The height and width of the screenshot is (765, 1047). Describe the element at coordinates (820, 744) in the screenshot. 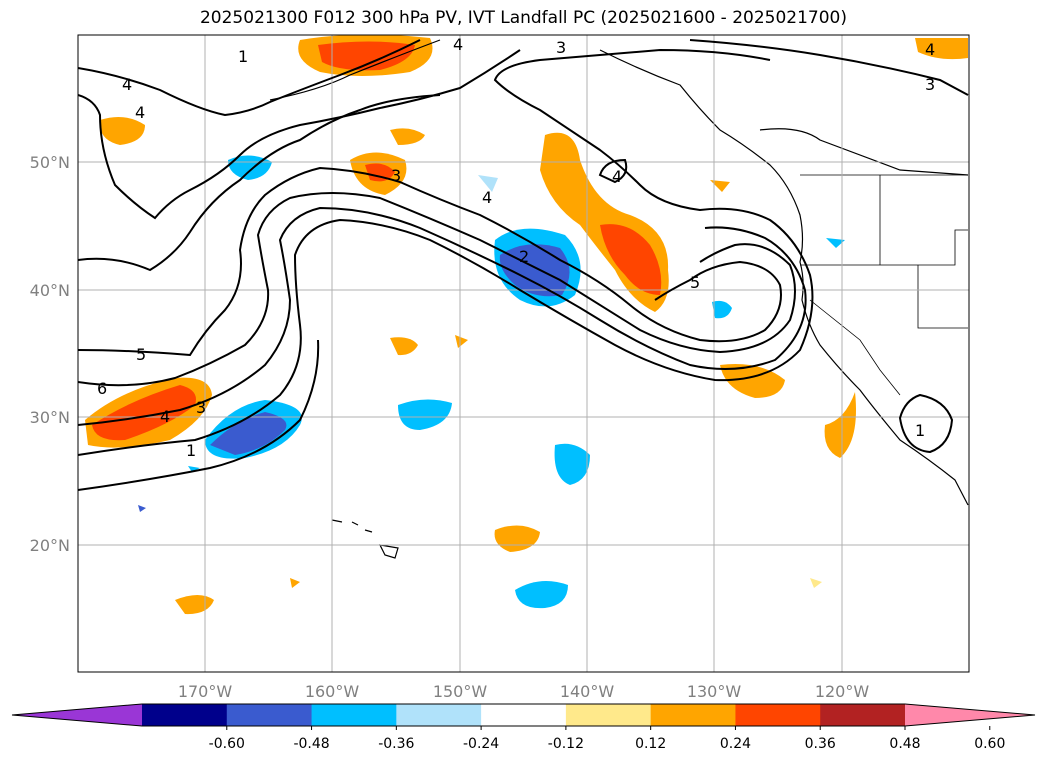

I see `colorbar-tick-label: 0.36` at that location.